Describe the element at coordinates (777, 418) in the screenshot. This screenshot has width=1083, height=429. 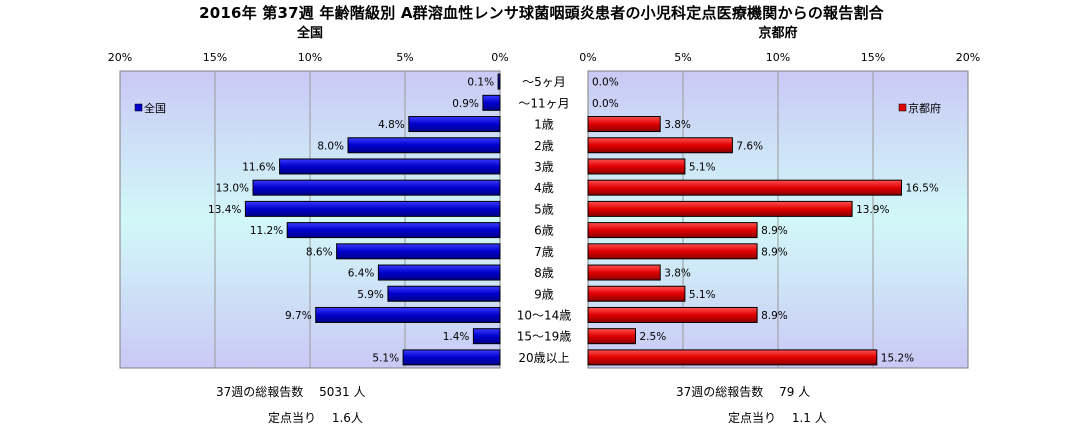
I see `kyoto-per-site: 定点当り 1.1 人` at that location.